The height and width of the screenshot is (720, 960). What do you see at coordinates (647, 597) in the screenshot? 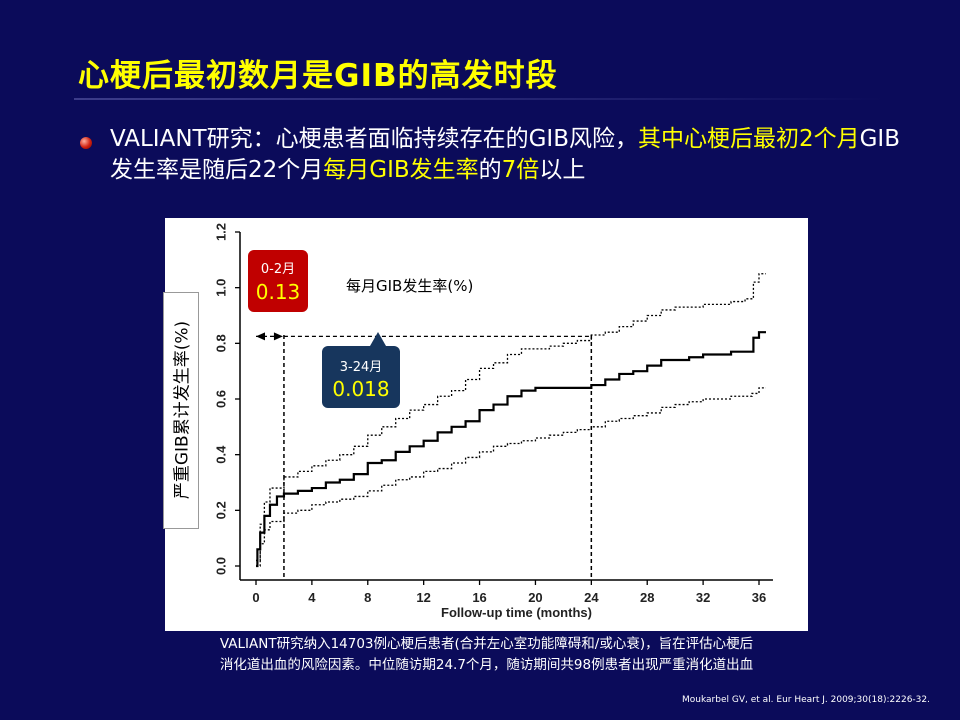
I see `x-tick-label: 28` at bounding box center [647, 597].